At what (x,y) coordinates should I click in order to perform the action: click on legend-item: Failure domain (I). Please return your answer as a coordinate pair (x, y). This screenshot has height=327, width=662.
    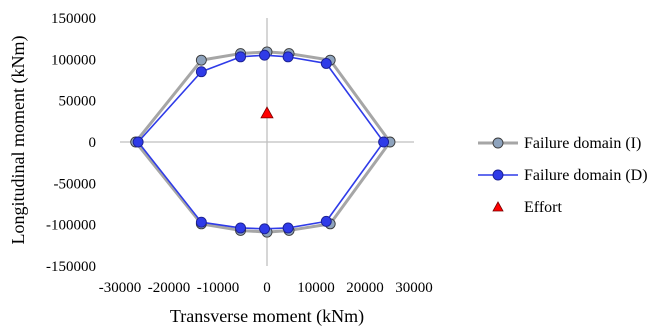
    Looking at the image, I should click on (559, 143).